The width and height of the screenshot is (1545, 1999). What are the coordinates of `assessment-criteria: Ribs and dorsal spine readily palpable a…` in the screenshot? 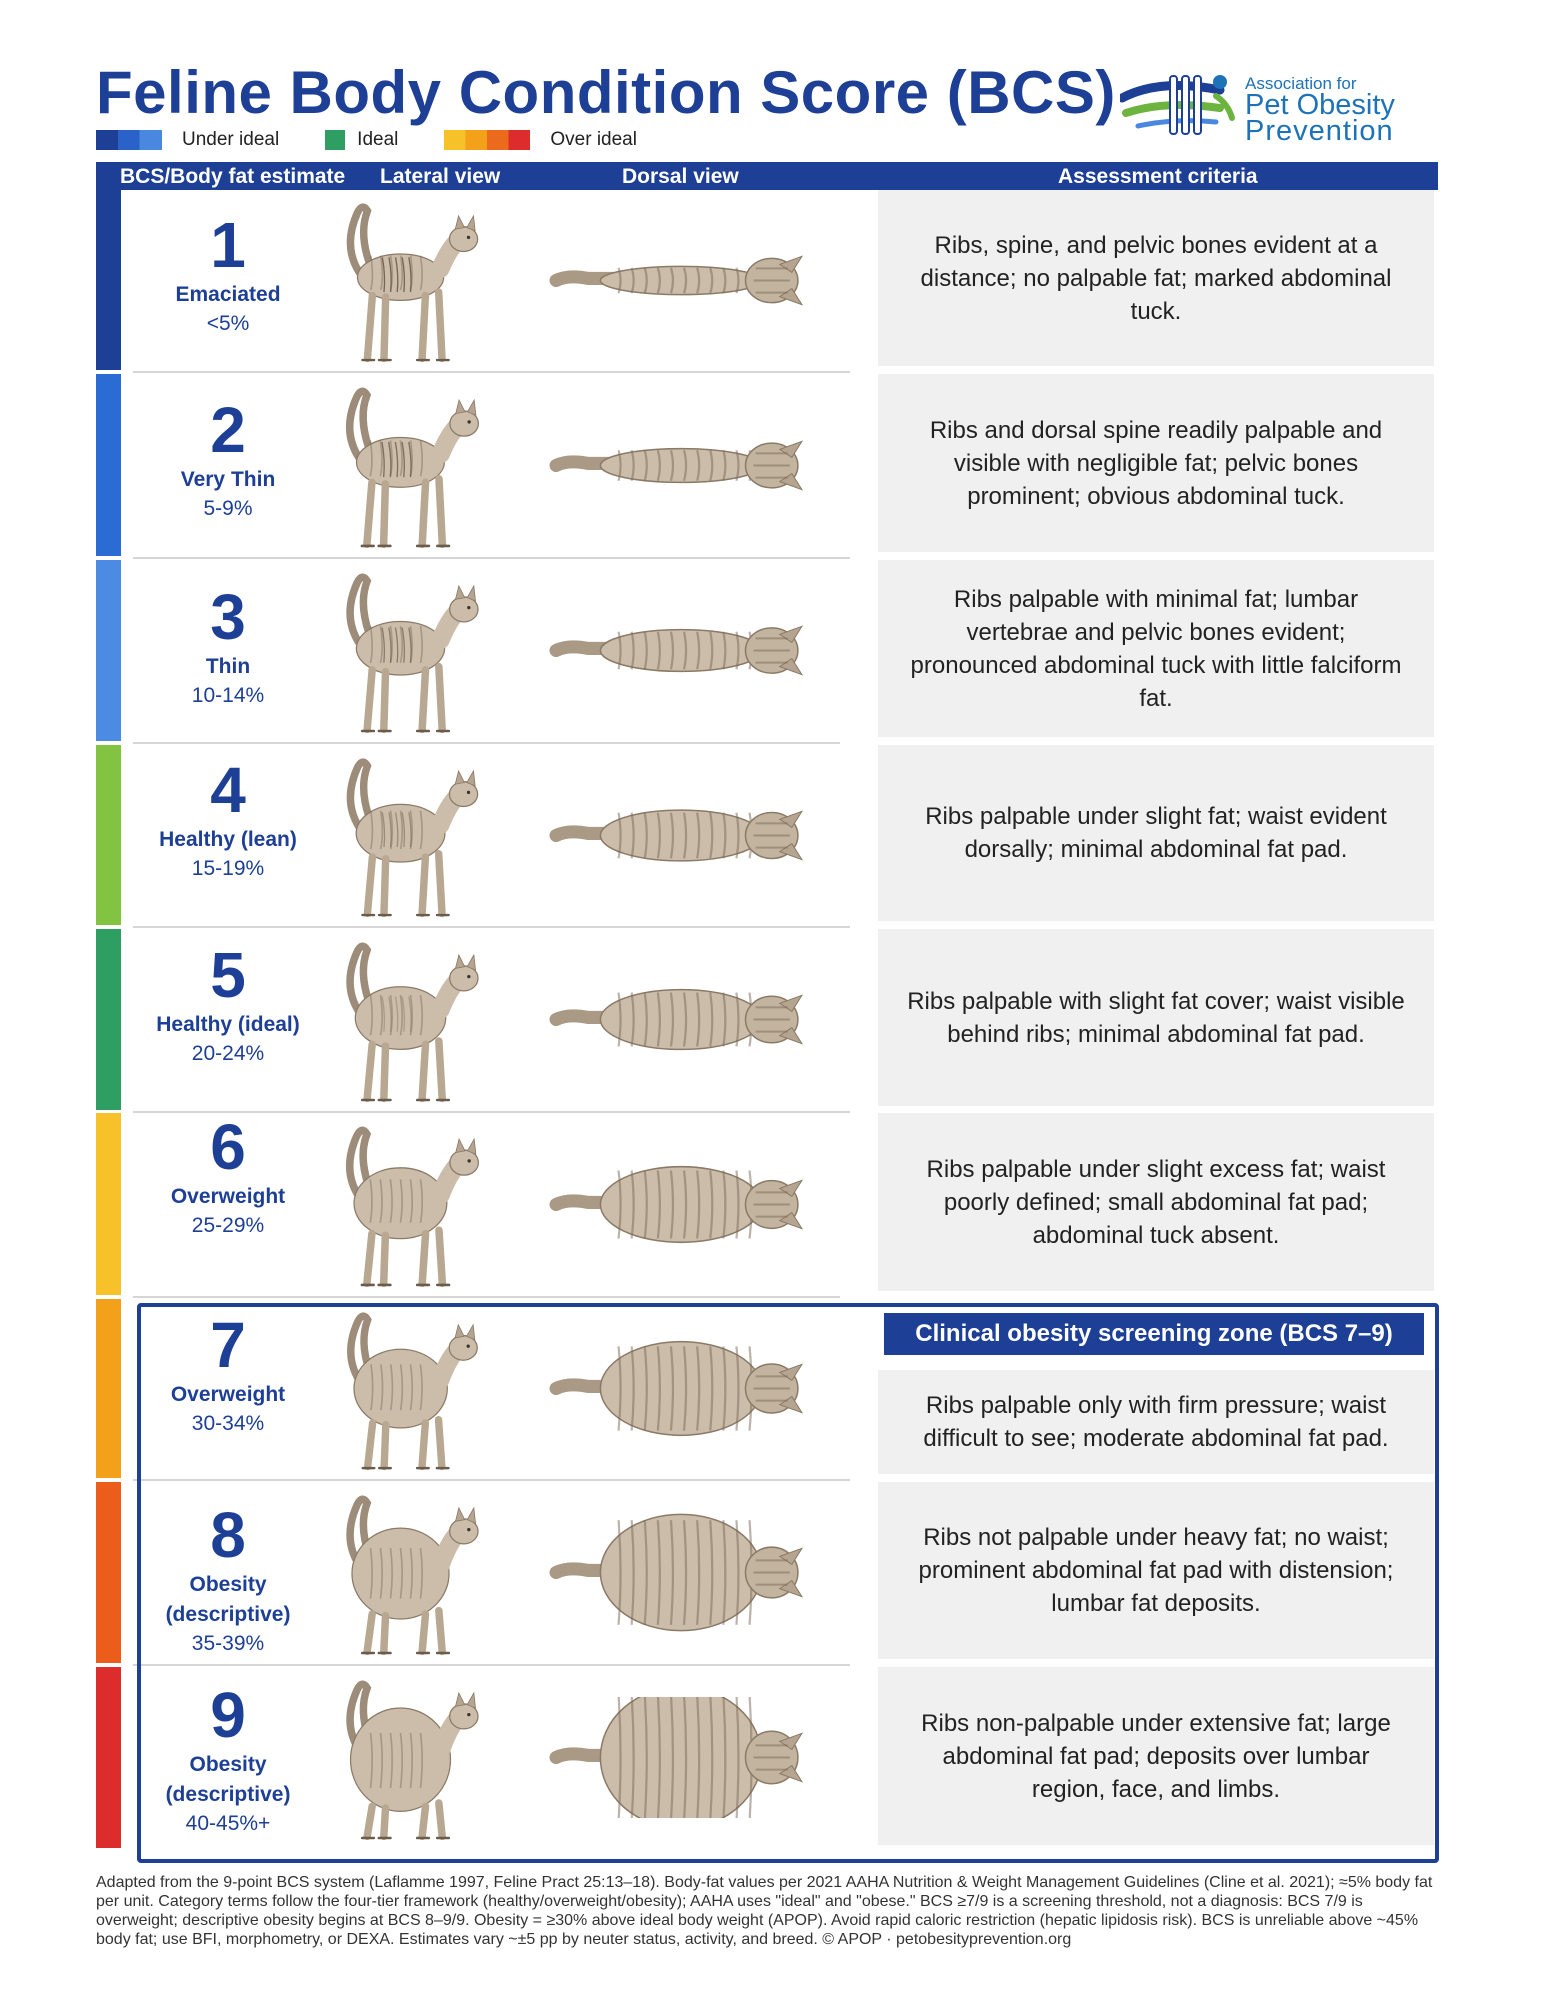 It's located at (1156, 463).